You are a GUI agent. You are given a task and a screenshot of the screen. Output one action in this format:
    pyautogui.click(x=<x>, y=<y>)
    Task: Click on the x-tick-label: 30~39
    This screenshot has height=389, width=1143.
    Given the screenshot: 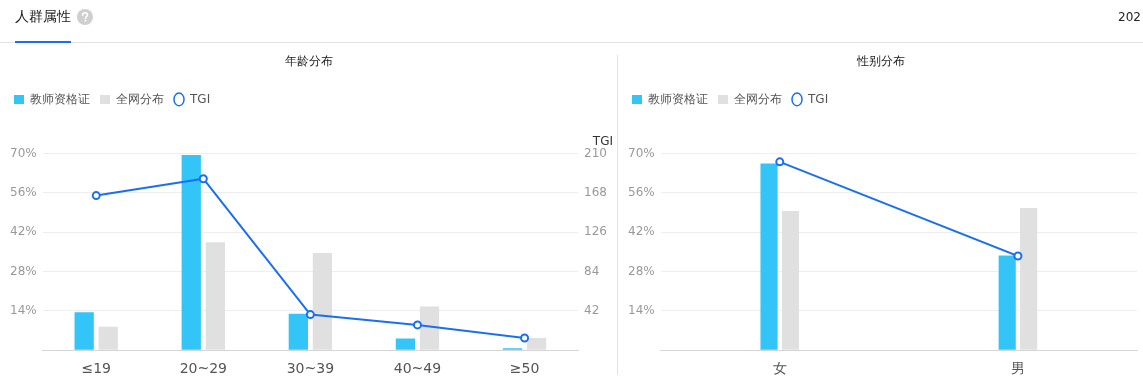 What is the action you would take?
    pyautogui.click(x=310, y=368)
    